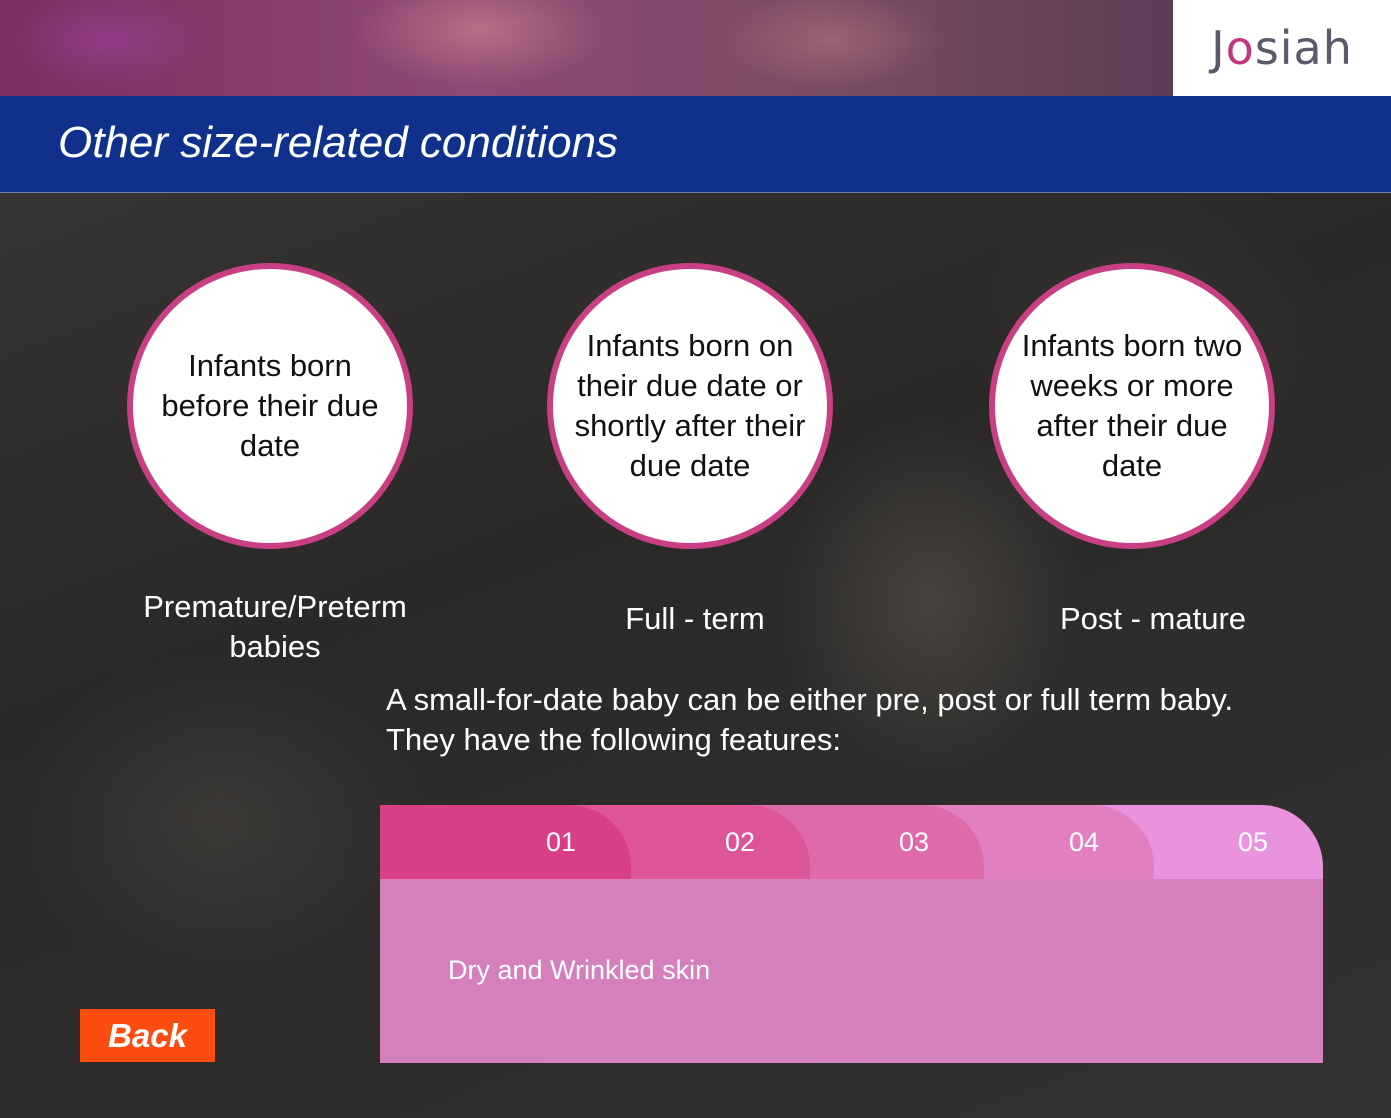 This screenshot has width=1391, height=1118. Describe the element at coordinates (1083, 841) in the screenshot. I see `tab-04-label: 04` at that location.